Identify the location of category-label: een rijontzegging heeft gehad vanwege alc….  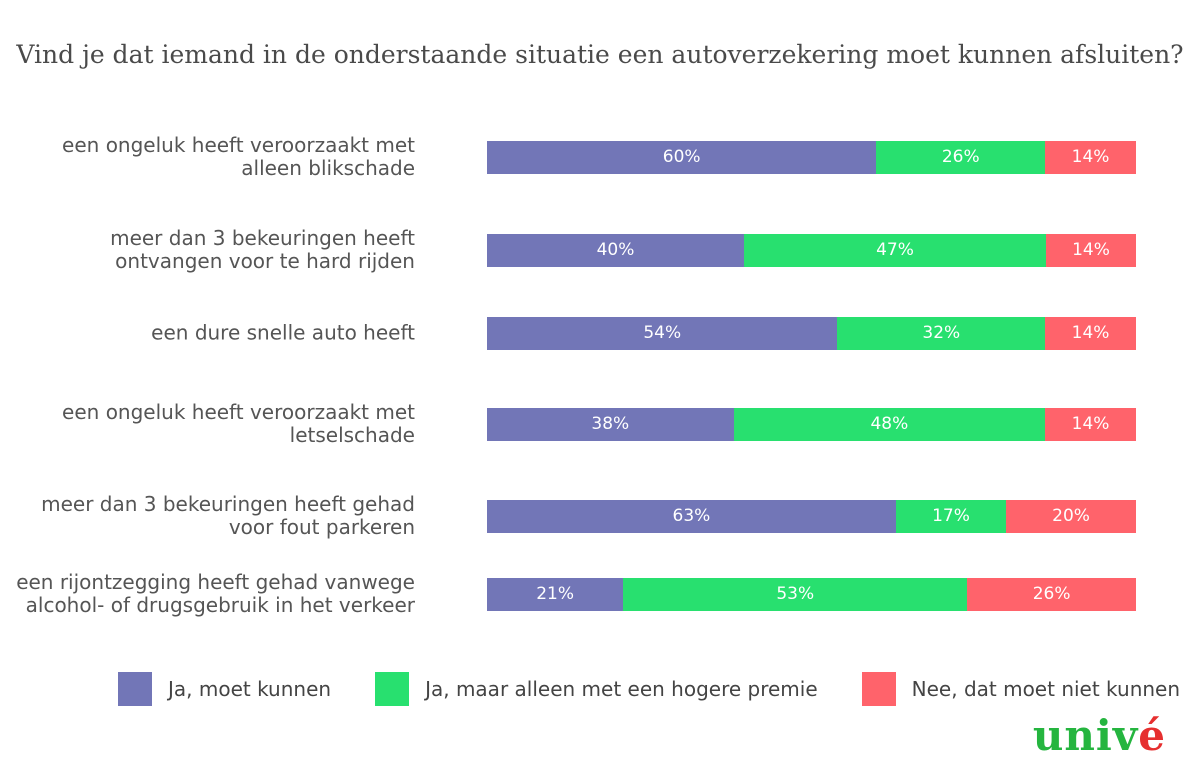
(207, 594).